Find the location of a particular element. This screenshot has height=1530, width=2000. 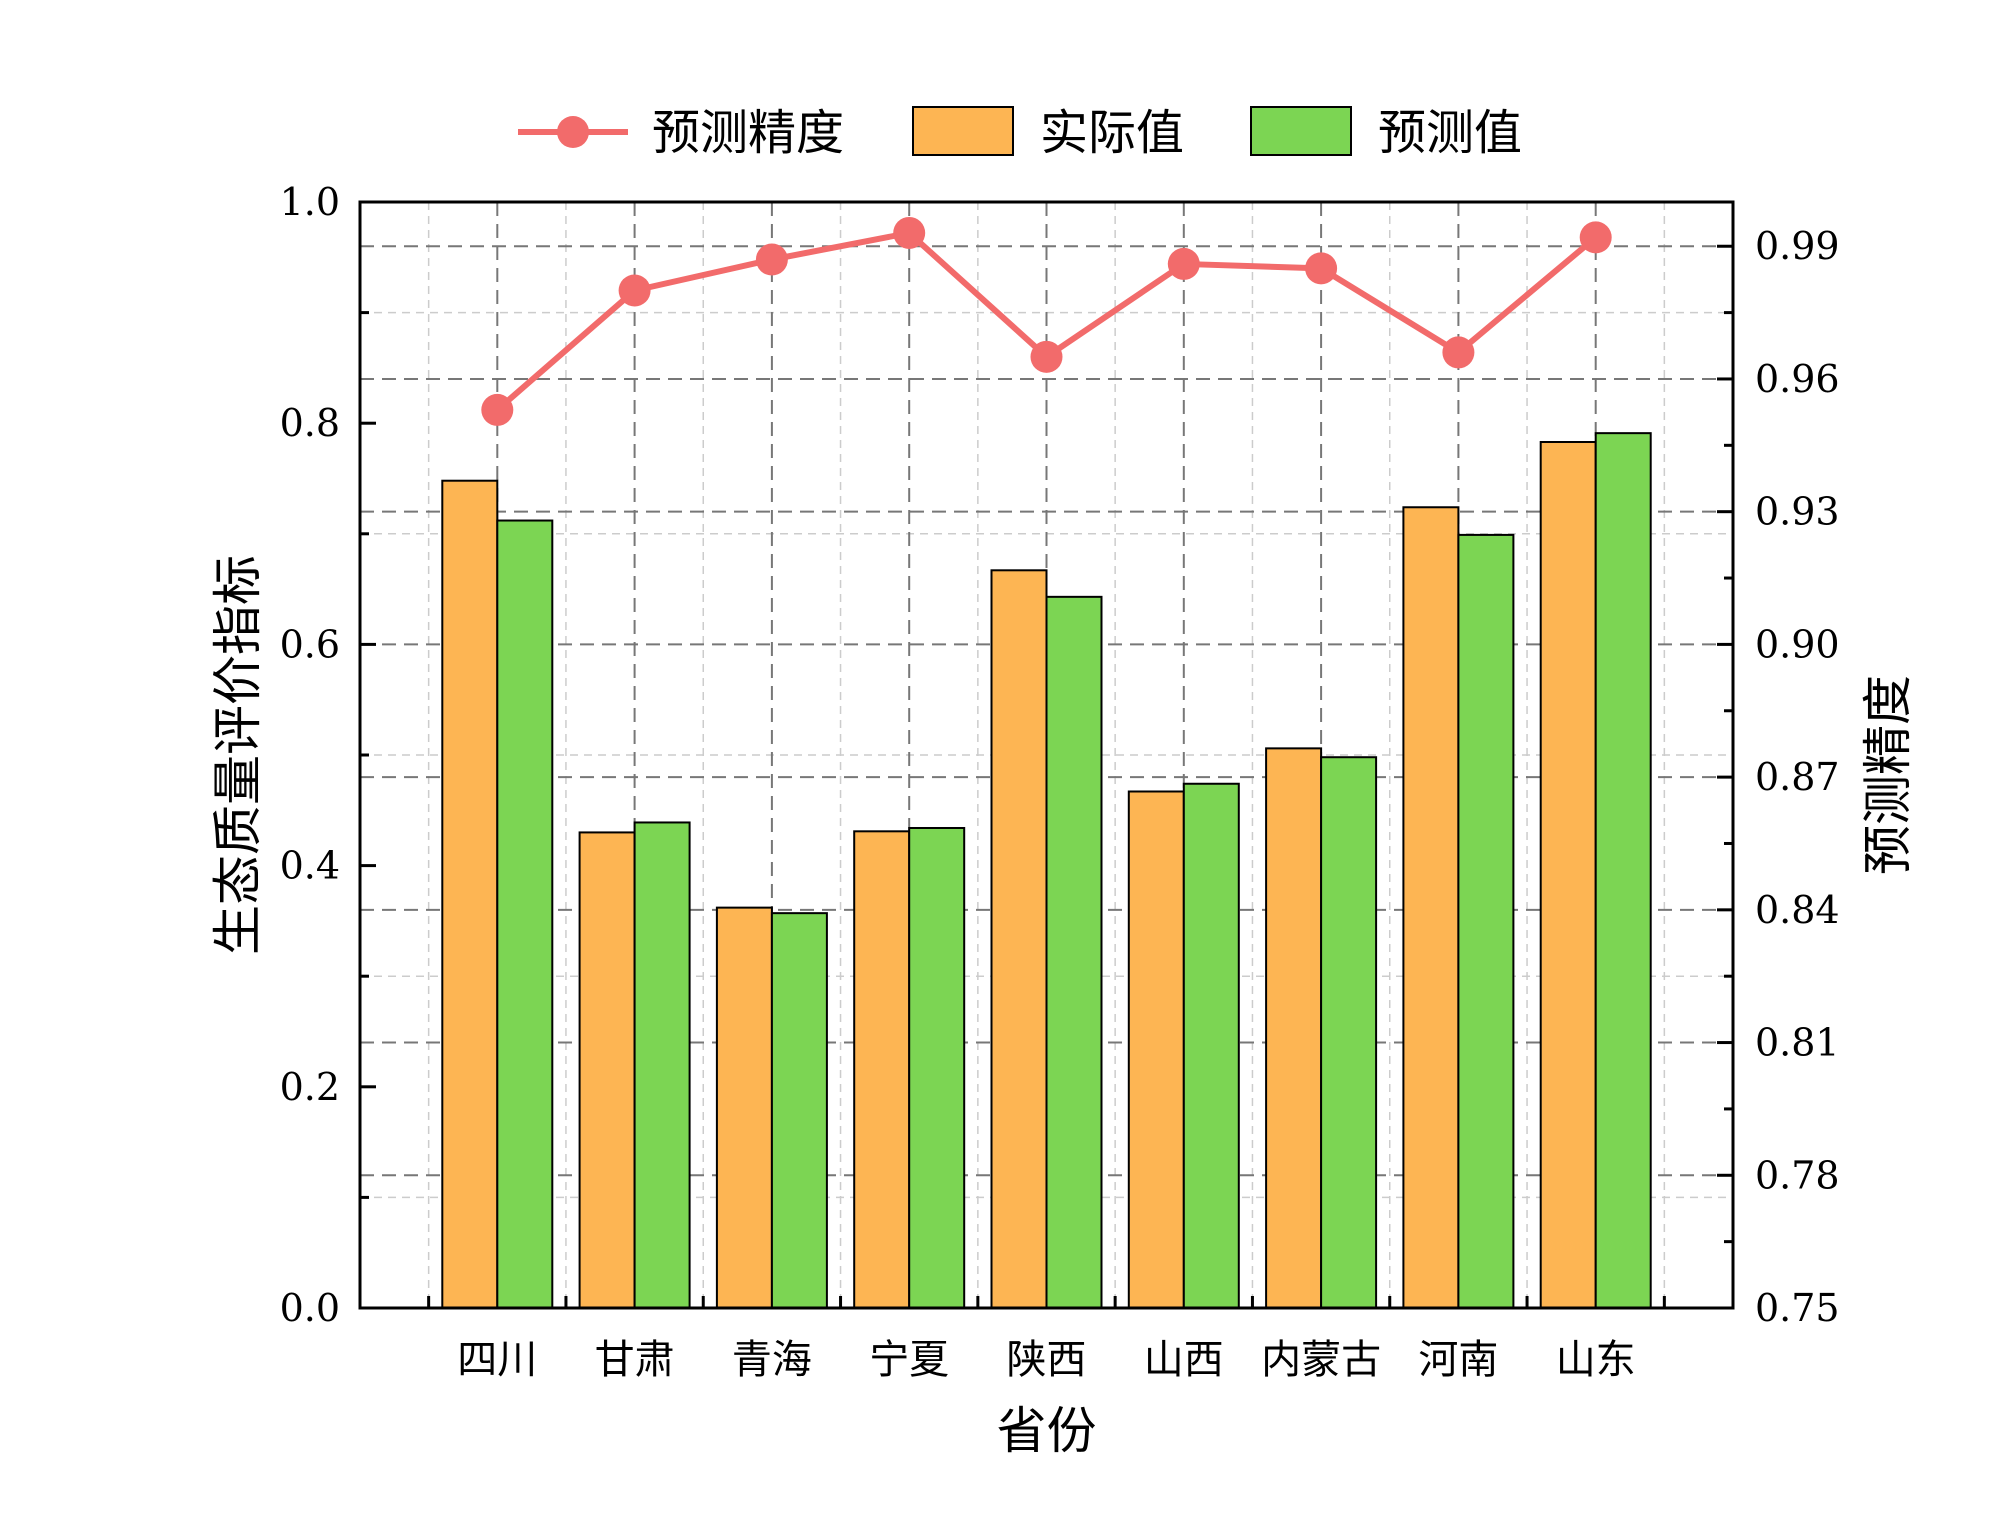

y2-tick-label: 0.99 is located at coordinates (1797, 246).